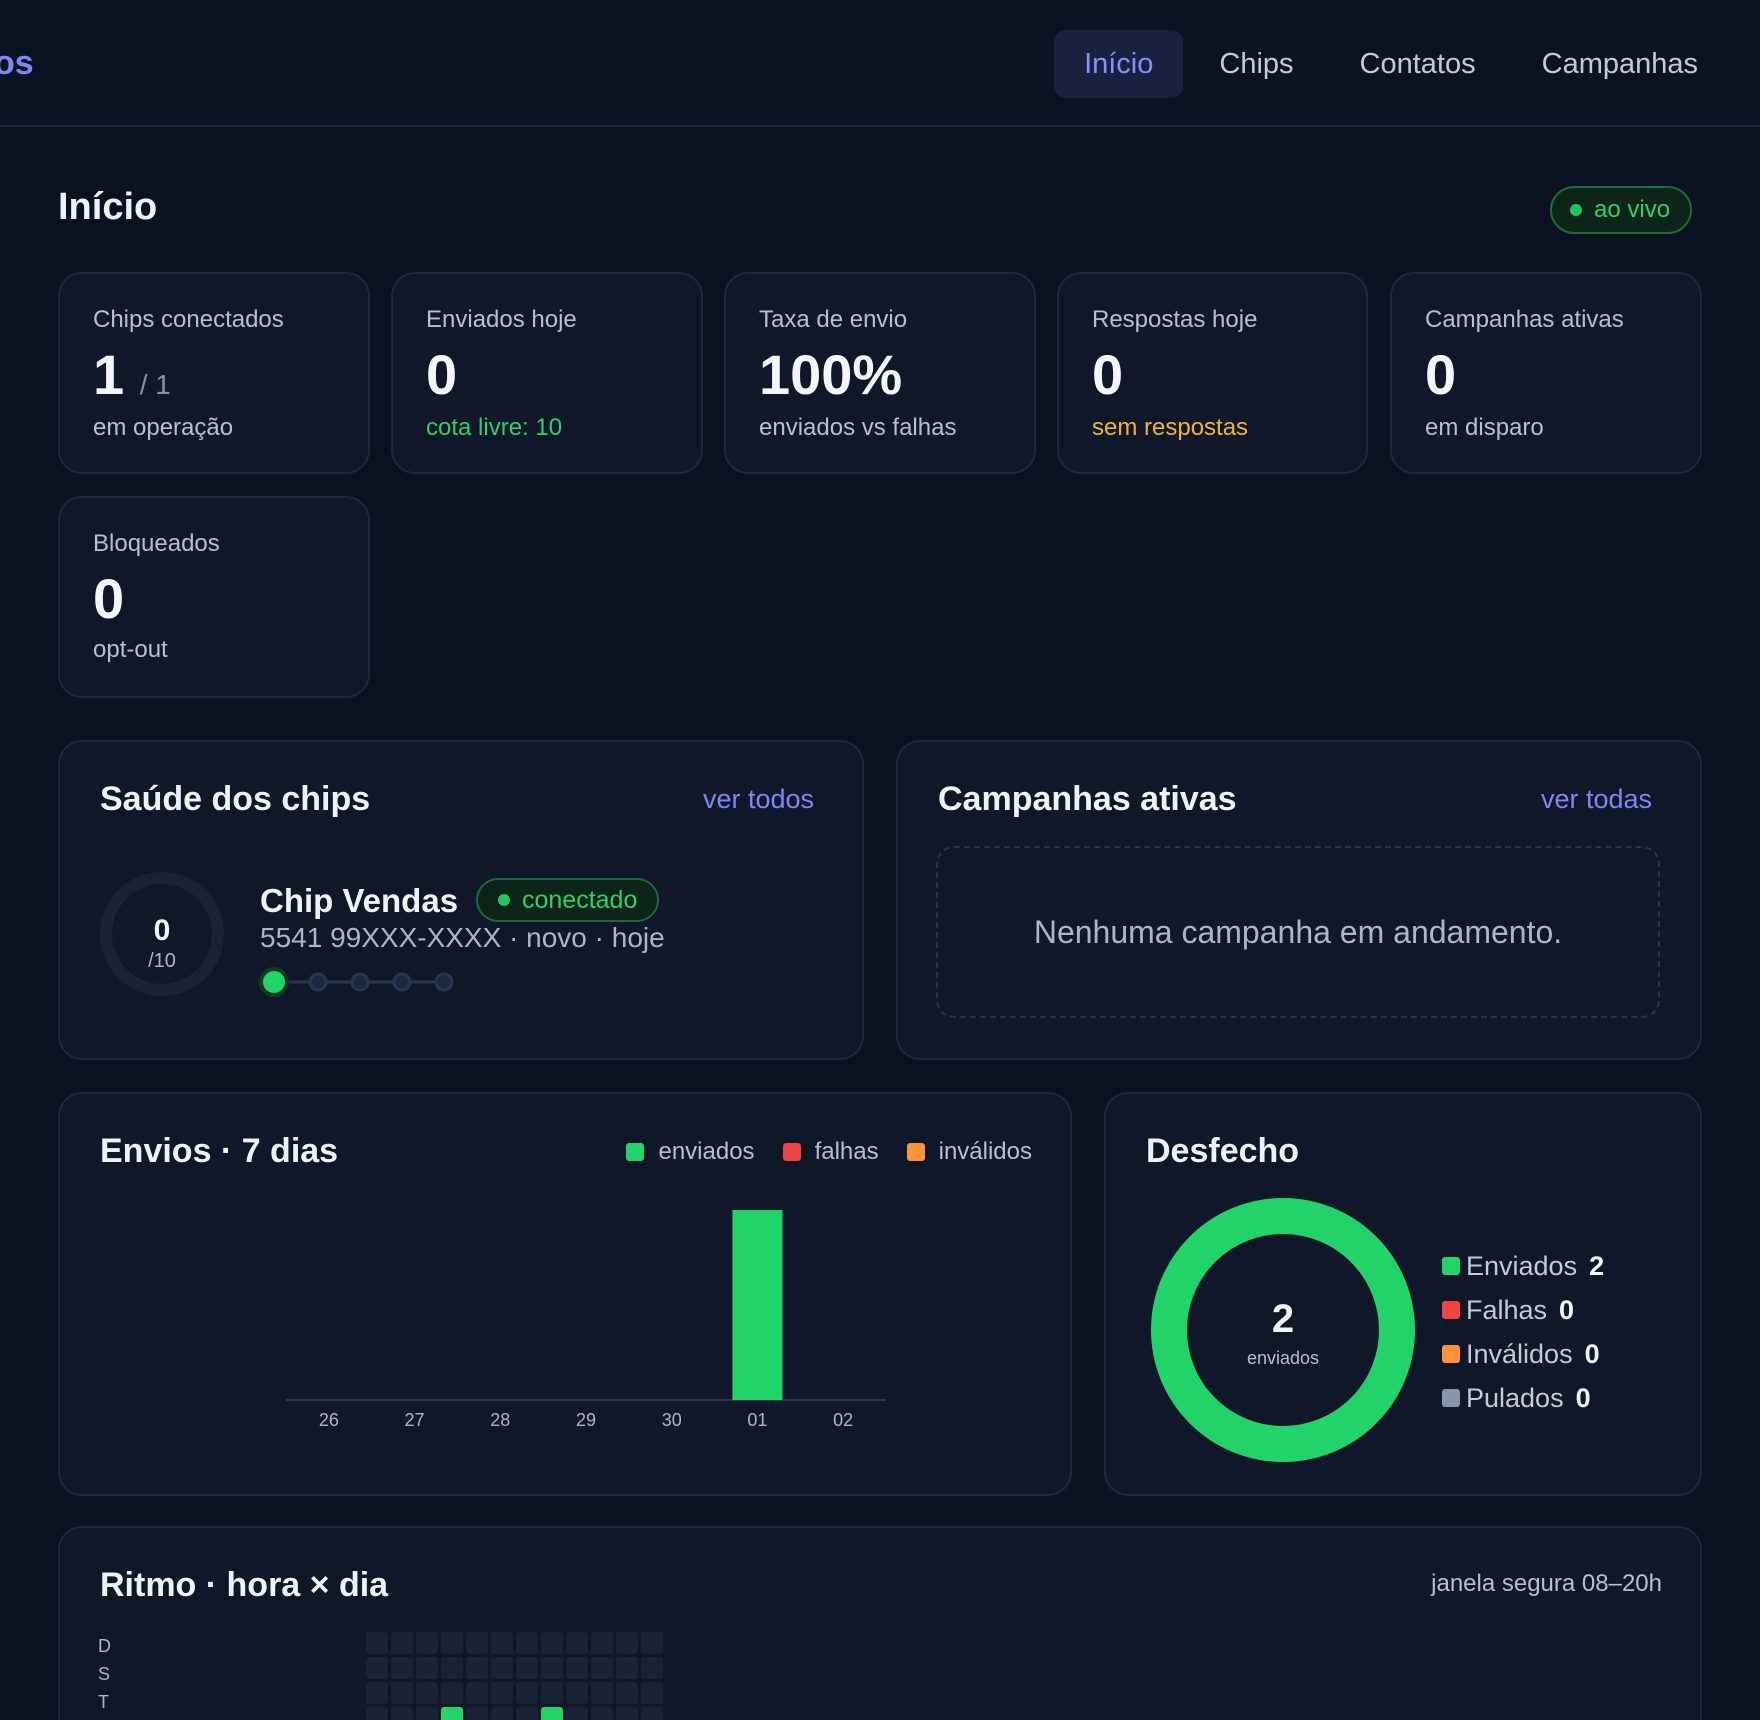  What do you see at coordinates (915, 1152) in the screenshot?
I see `legend-swatch-invalidos` at bounding box center [915, 1152].